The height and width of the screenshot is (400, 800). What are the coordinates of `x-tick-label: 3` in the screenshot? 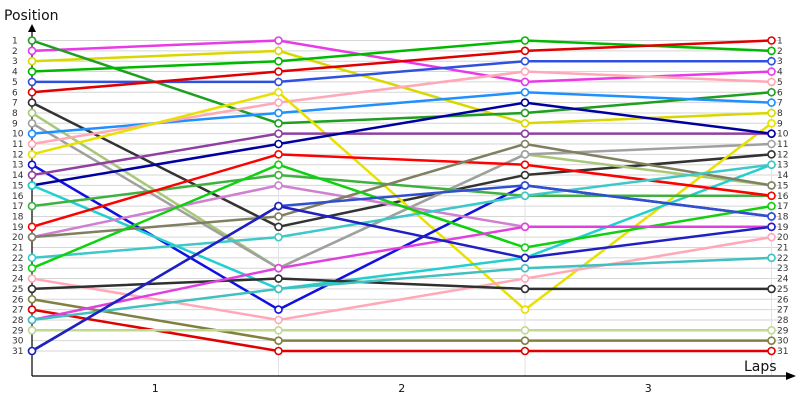 It's located at (648, 388).